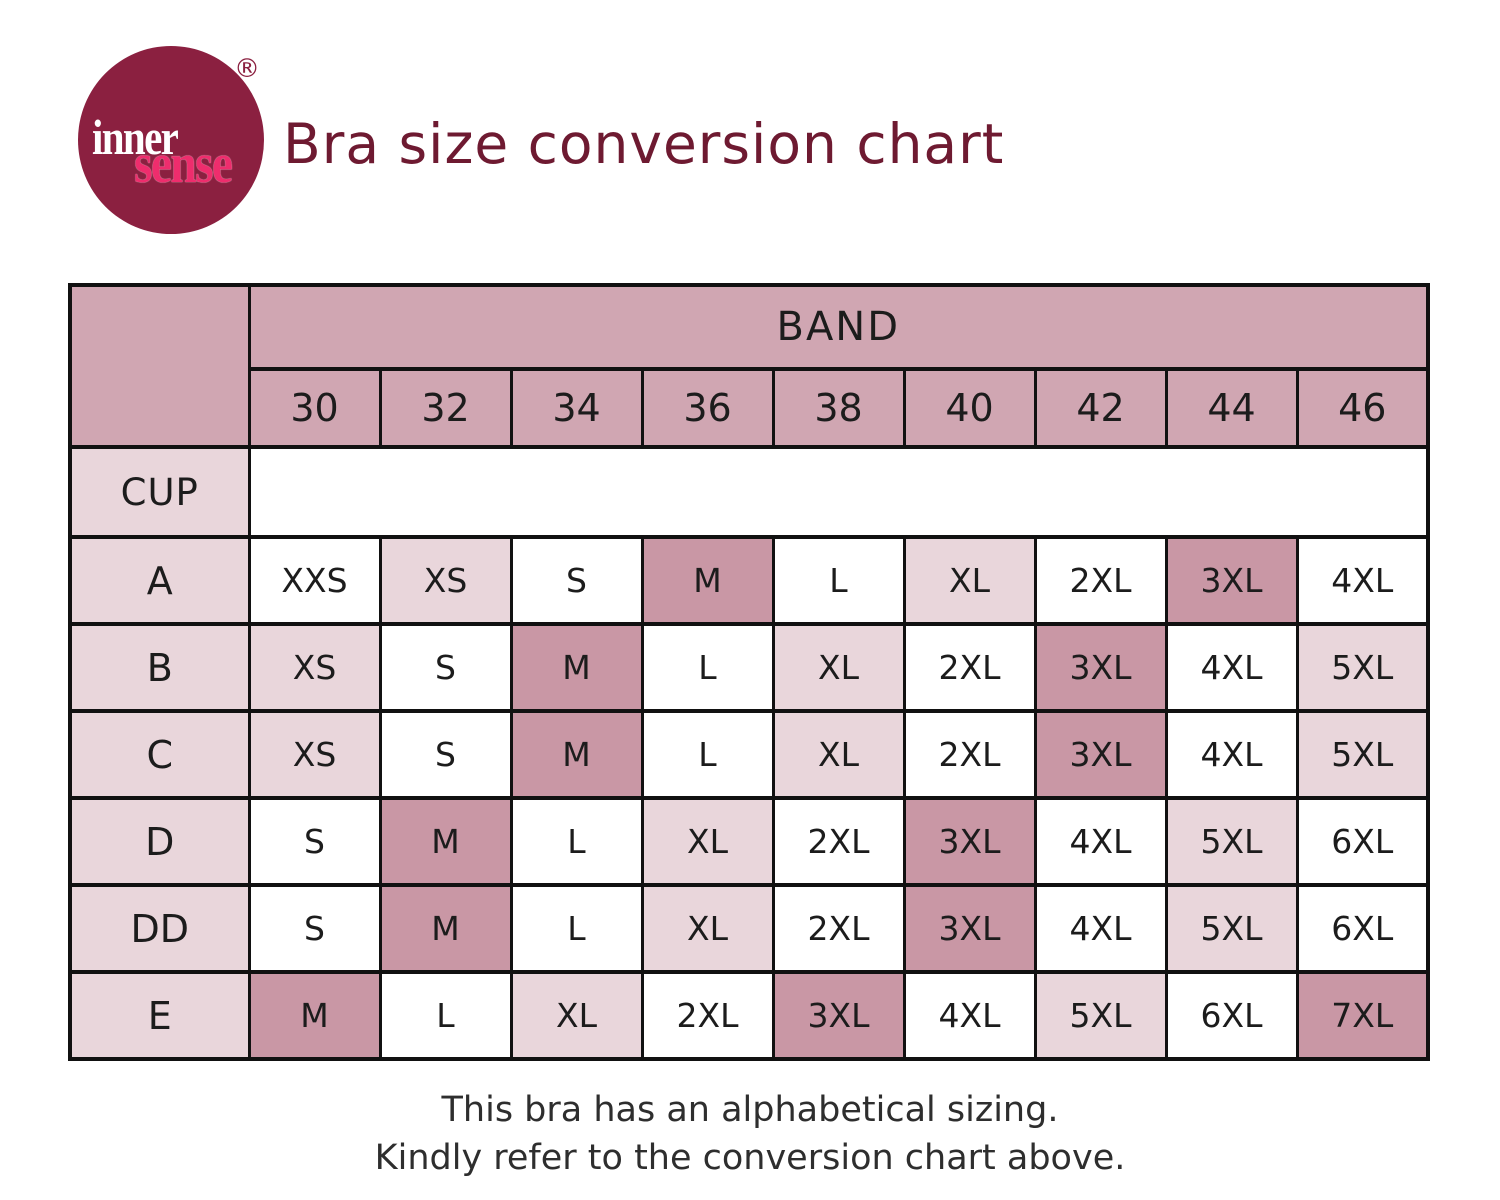 Image resolution: width=1500 pixels, height=1200 pixels. I want to click on registered-trademark-icon: ®, so click(247, 69).